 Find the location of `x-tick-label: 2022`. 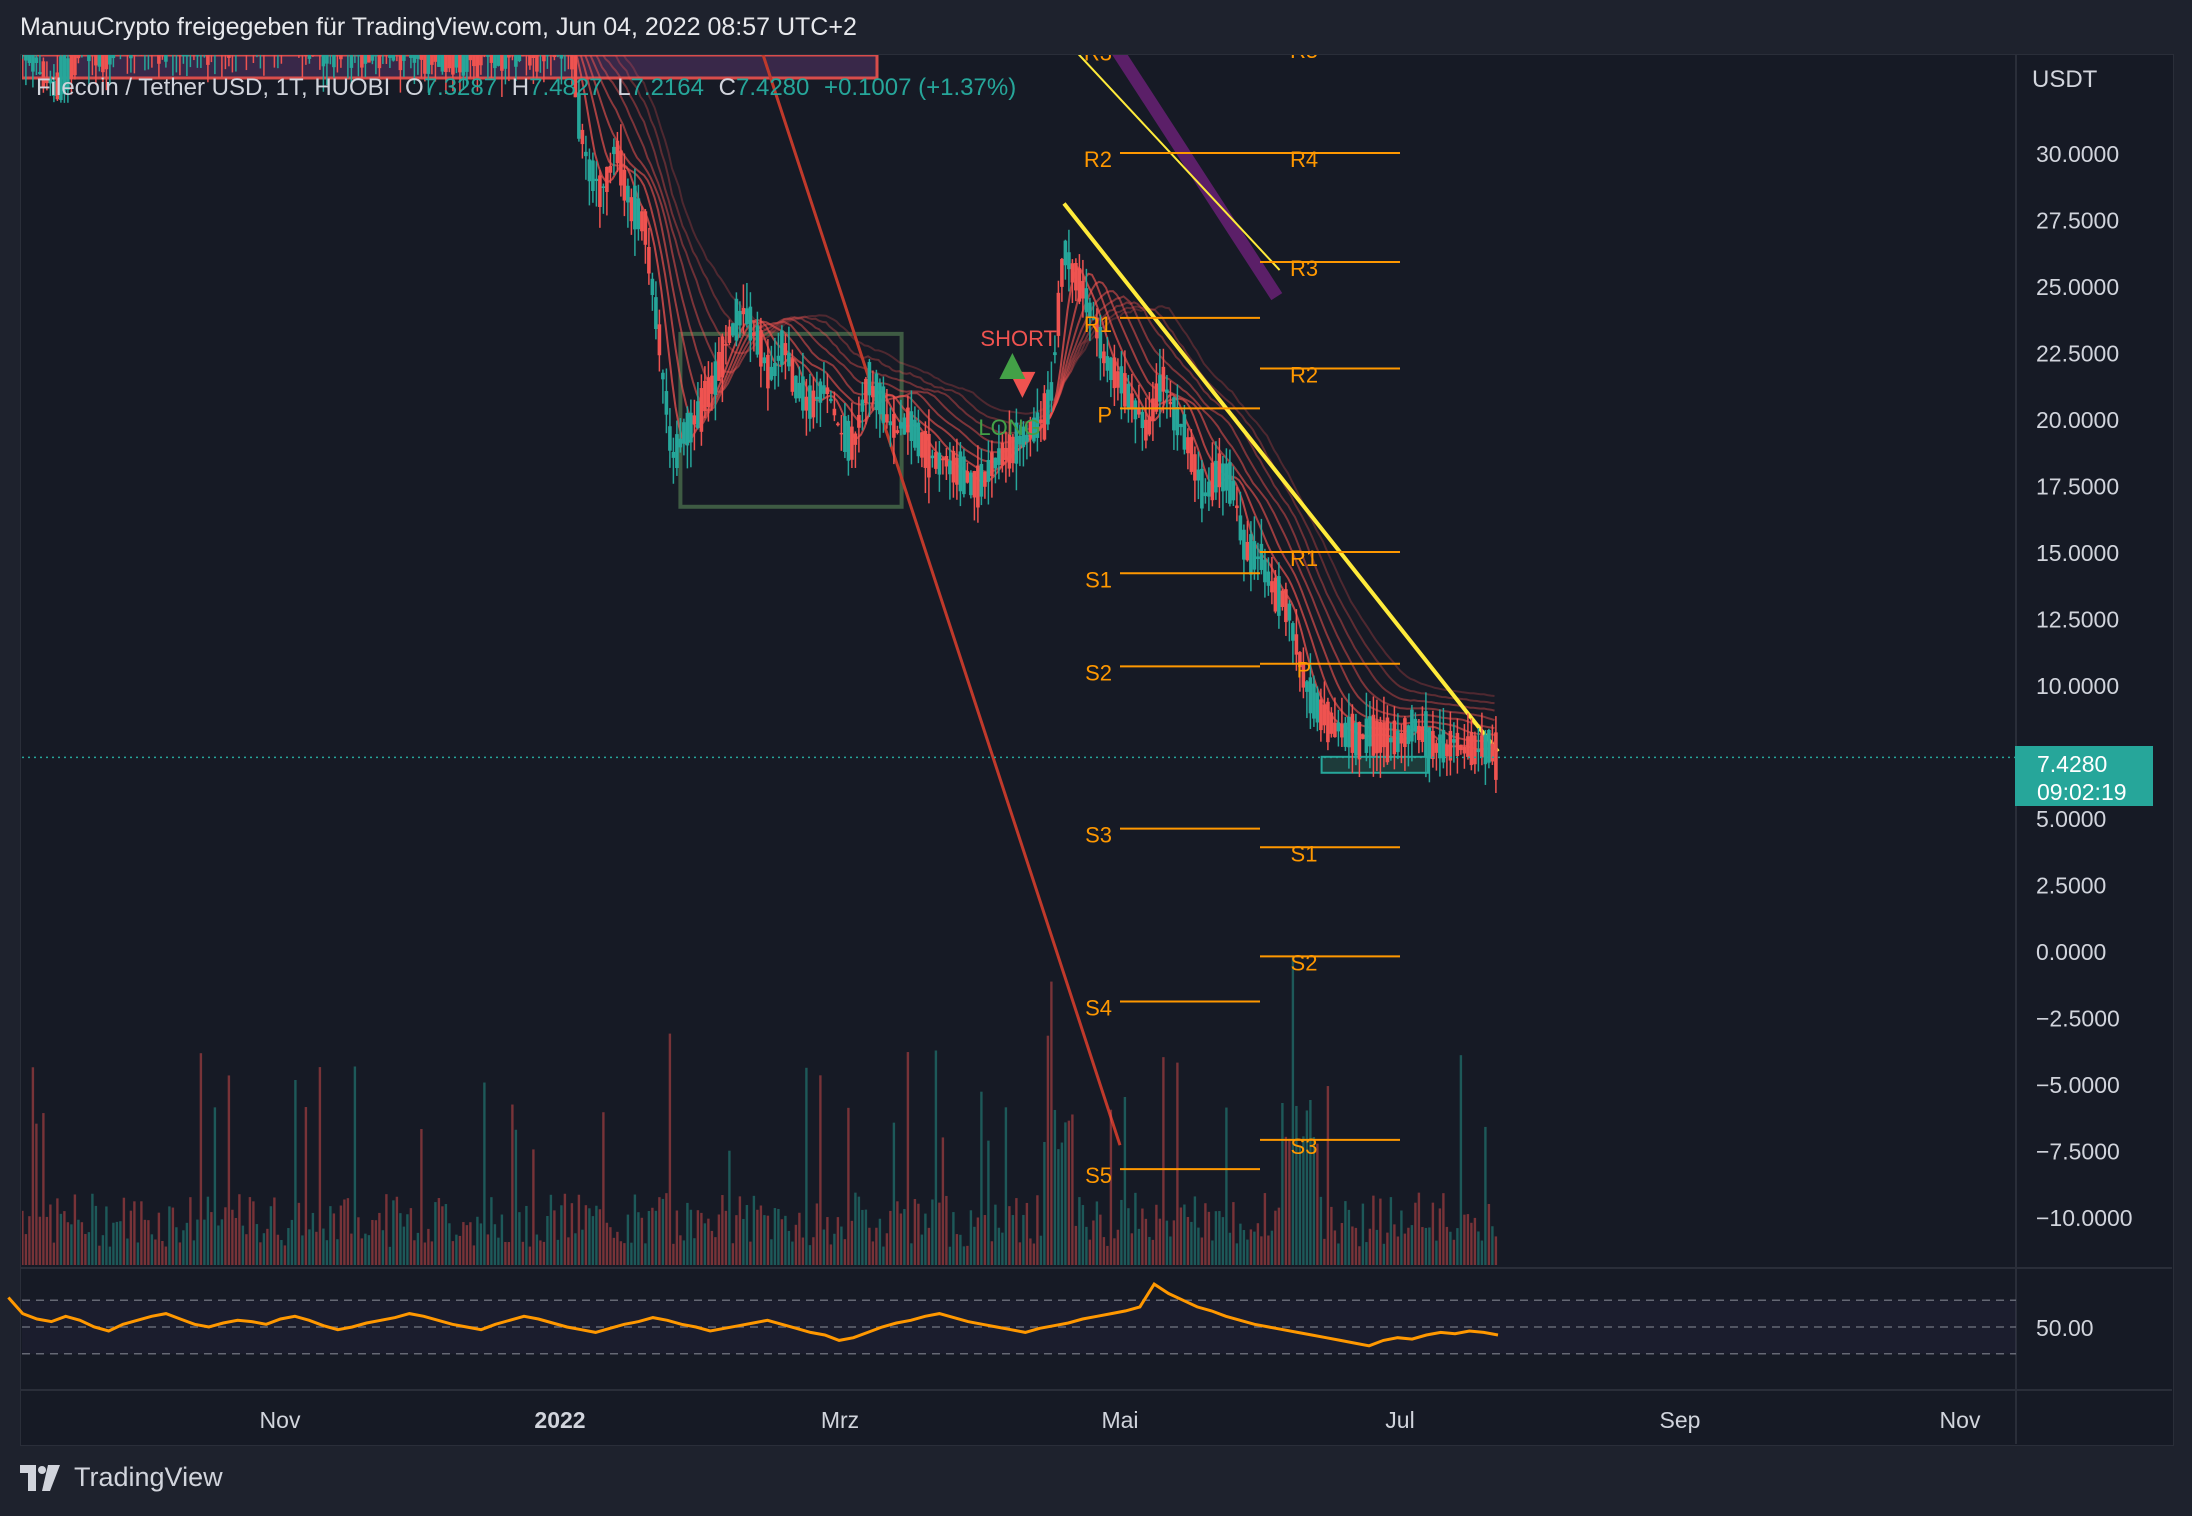

x-tick-label: 2022 is located at coordinates (559, 1420).